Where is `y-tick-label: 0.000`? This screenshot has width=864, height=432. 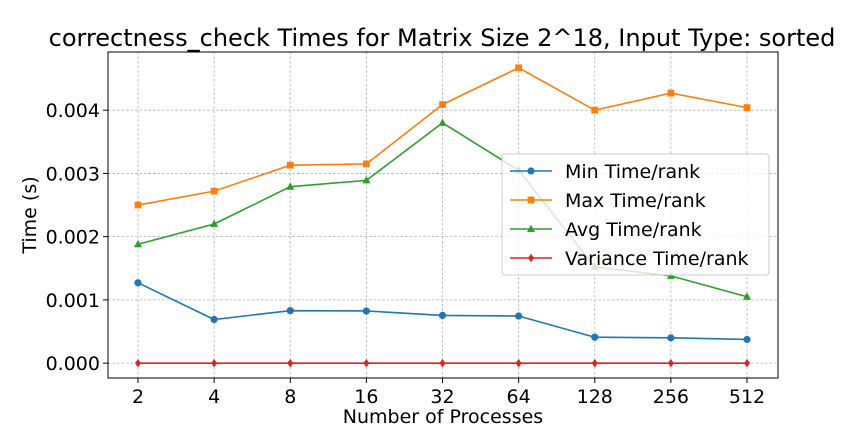
y-tick-label: 0.000 is located at coordinates (73, 364).